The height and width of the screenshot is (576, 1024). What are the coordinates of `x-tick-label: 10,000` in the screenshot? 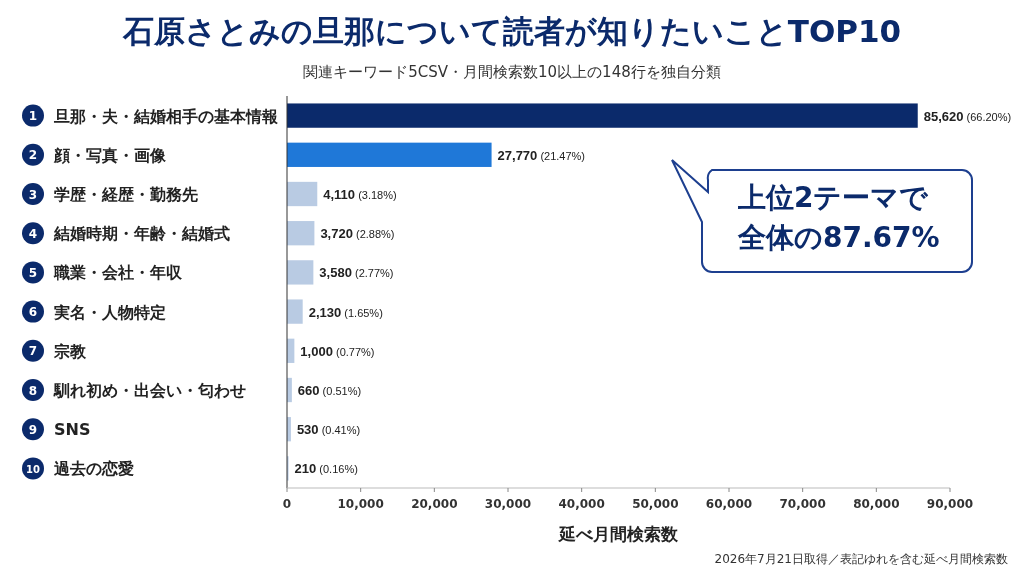 It's located at (360, 504).